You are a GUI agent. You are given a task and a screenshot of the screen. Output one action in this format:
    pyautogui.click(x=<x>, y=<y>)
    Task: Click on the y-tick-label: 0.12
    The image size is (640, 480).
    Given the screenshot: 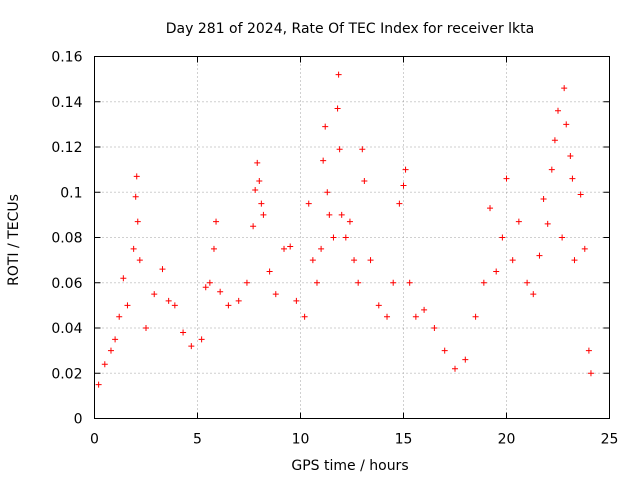 What is the action you would take?
    pyautogui.click(x=66, y=148)
    